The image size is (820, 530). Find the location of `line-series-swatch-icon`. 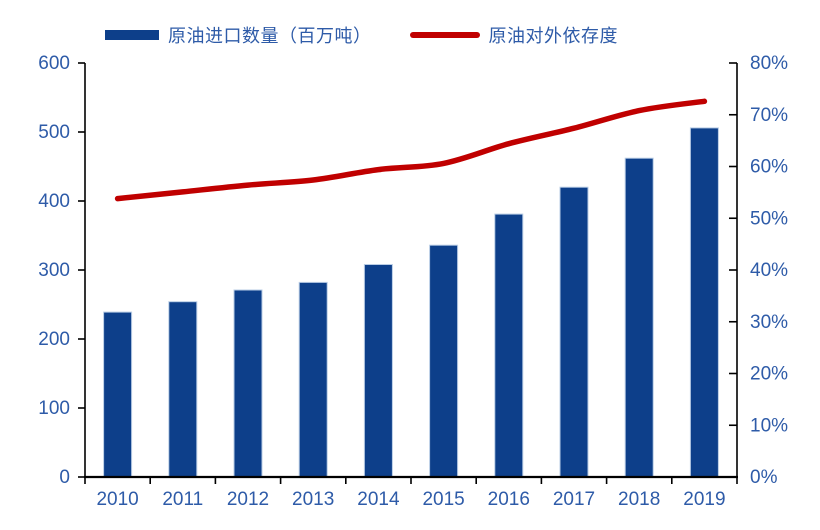

line-series-swatch-icon is located at coordinates (444, 35).